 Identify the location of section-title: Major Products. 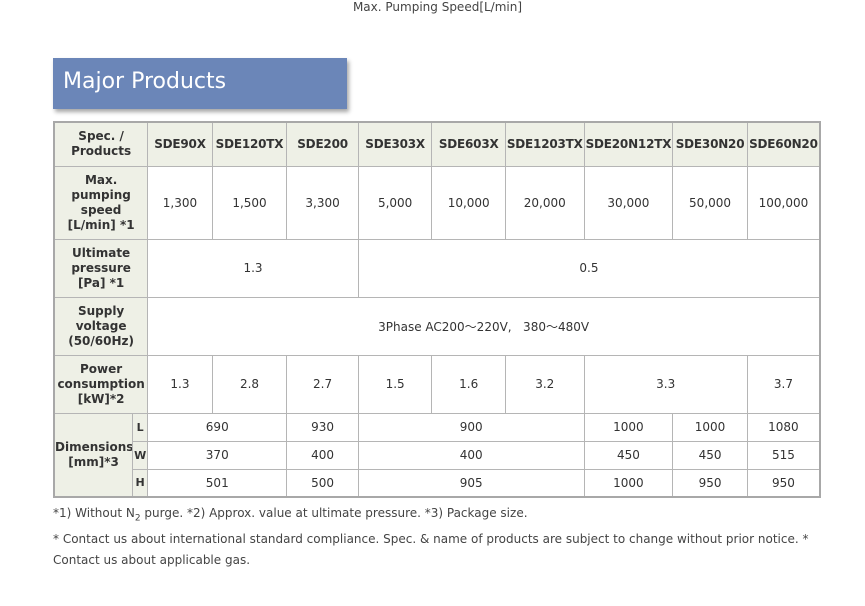
(145, 81).